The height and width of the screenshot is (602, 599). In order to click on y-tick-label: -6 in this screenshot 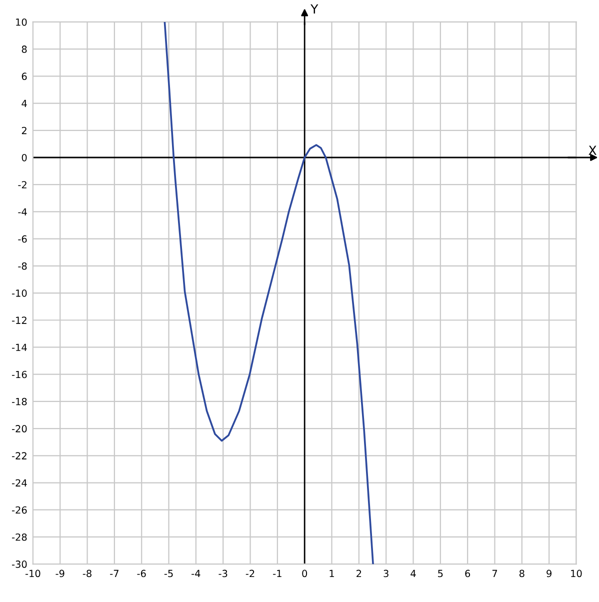, I will do `click(22, 239)`.